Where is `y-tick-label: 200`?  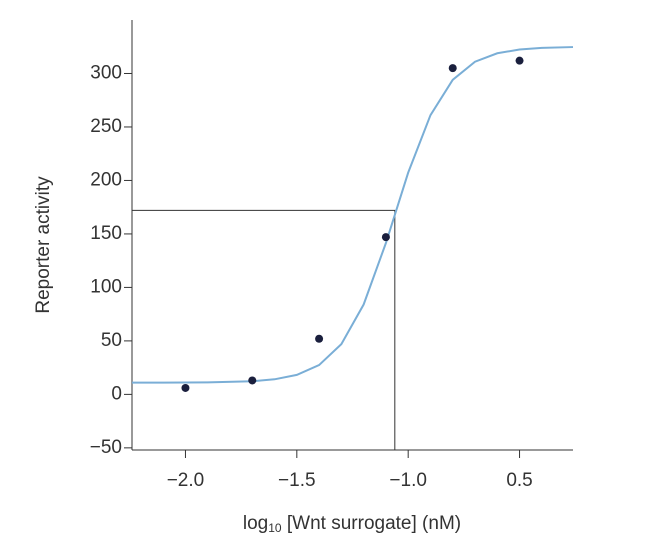
y-tick-label: 200 is located at coordinates (106, 179).